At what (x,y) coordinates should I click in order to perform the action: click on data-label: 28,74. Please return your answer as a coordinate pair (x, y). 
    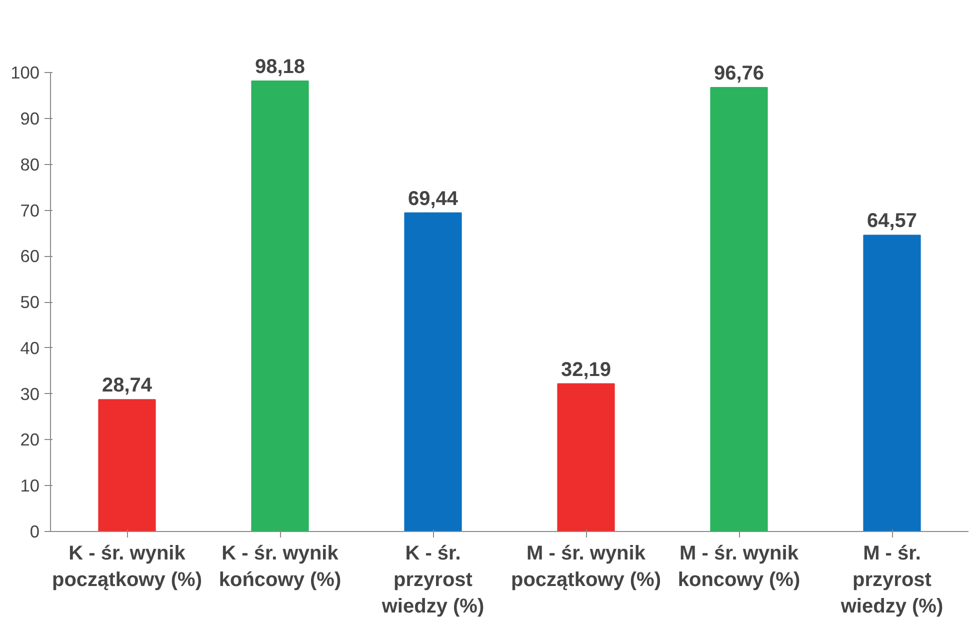
    Looking at the image, I should click on (127, 385).